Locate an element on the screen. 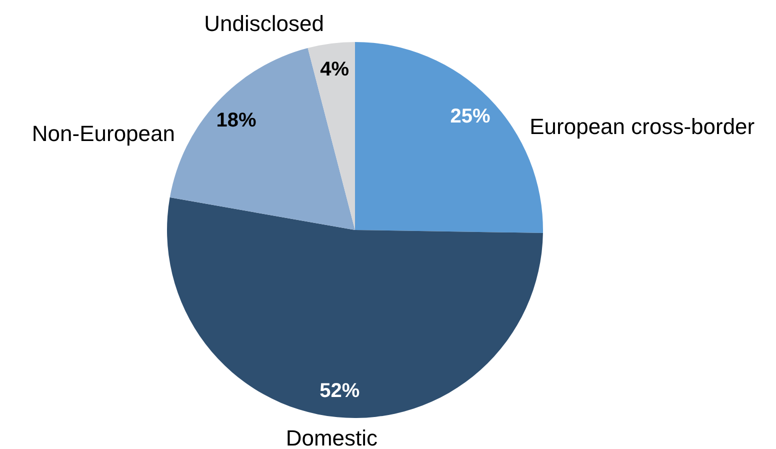  slice-label: European cross-border is located at coordinates (642, 127).